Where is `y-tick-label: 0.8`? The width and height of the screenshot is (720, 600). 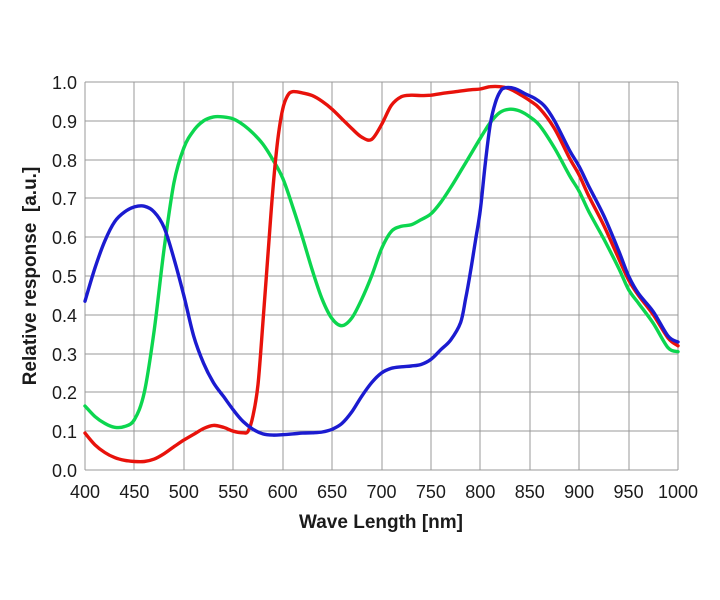 y-tick-label: 0.8 is located at coordinates (64, 160).